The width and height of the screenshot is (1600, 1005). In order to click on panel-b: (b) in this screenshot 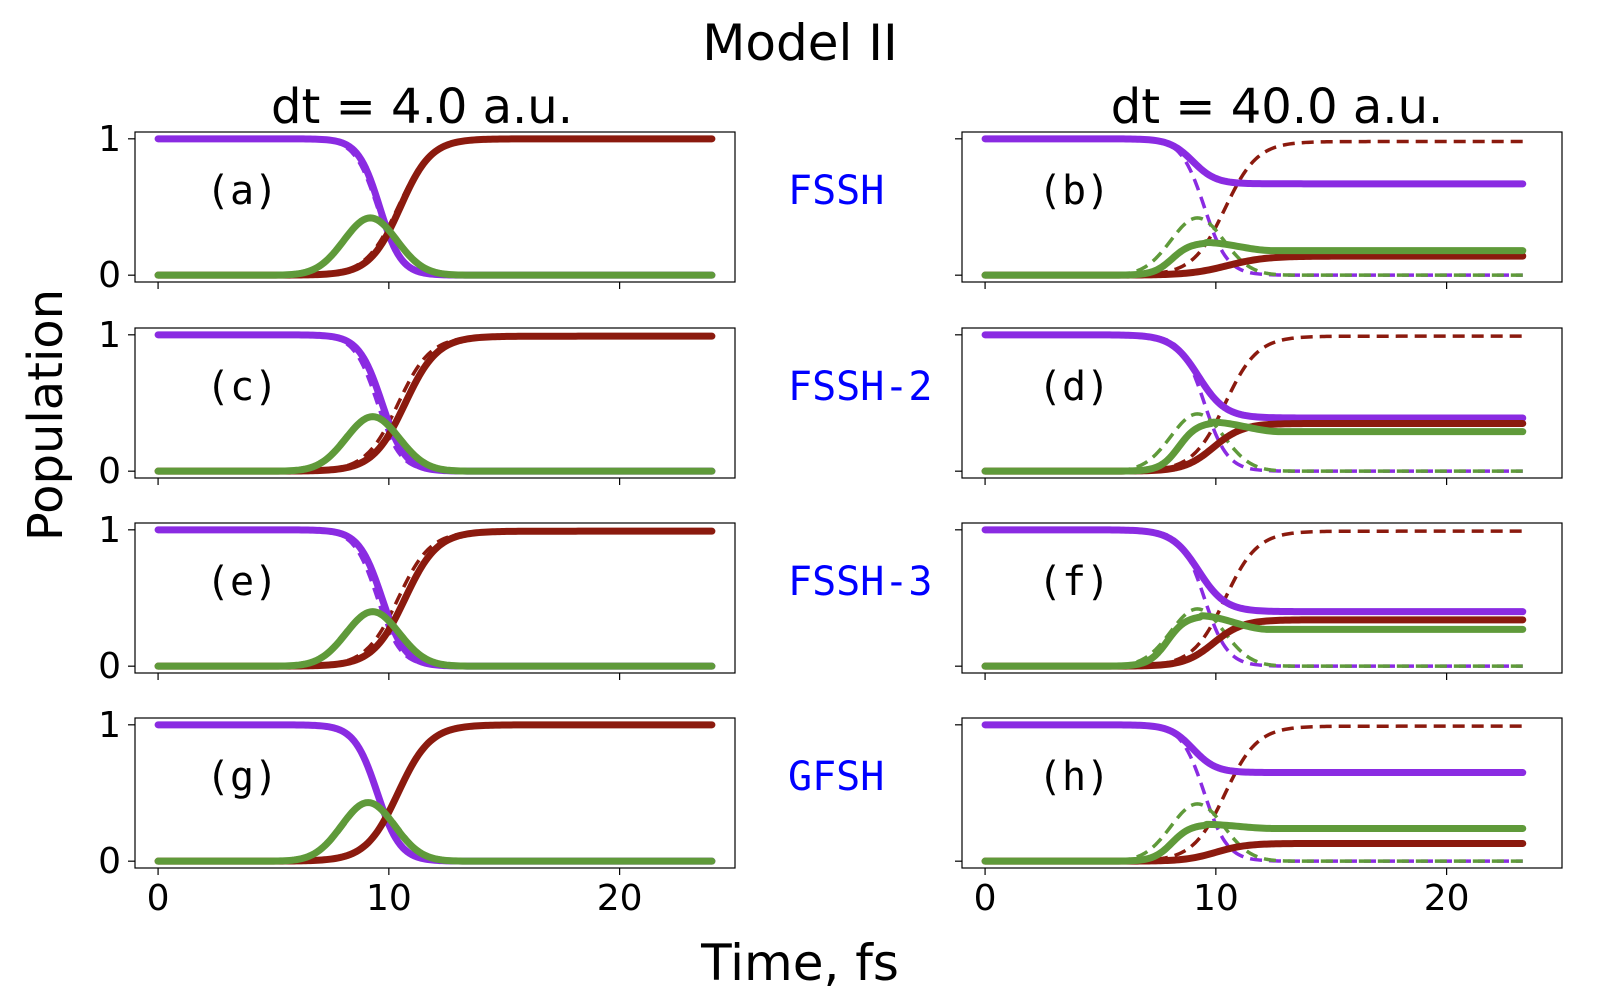, I will do `click(1259, 210)`.